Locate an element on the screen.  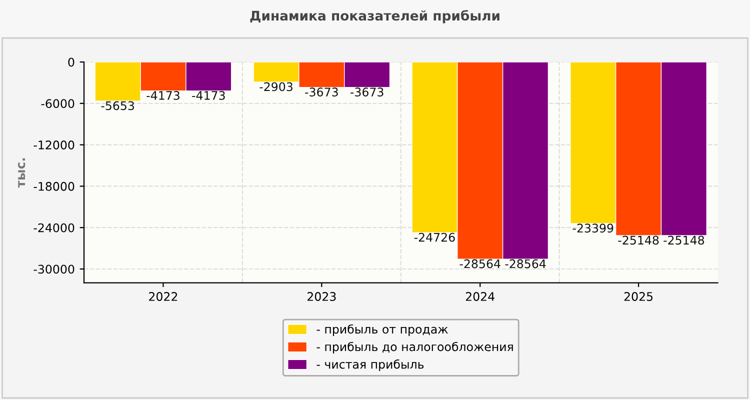
data-label: -24726 is located at coordinates (434, 237).